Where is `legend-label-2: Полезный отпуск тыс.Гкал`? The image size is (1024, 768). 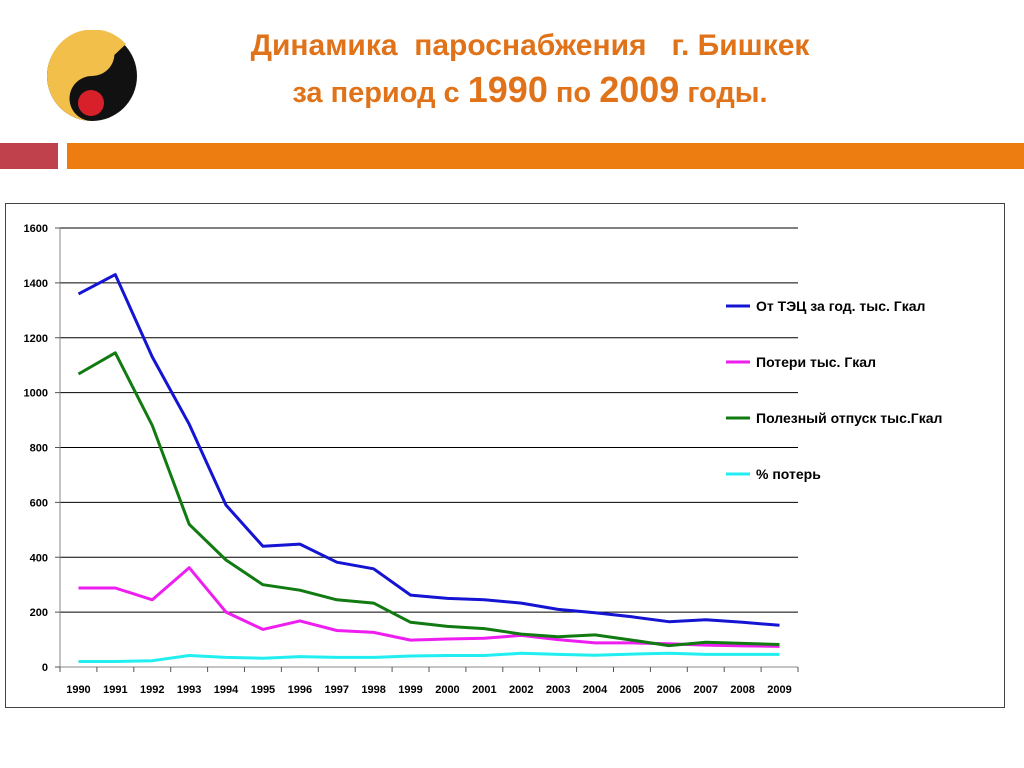
legend-label-2: Полезный отпуск тыс.Гкал is located at coordinates (849, 418).